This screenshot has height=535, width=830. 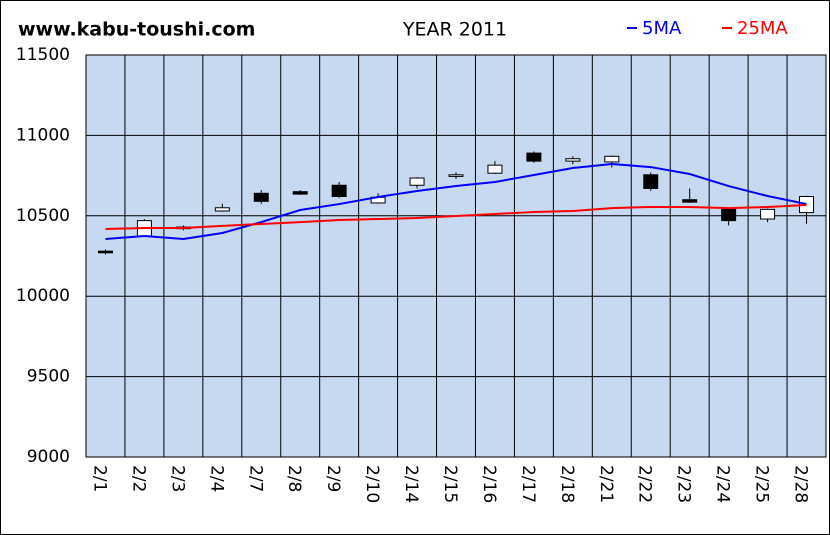 I want to click on chart-title: YEAR 2011, so click(x=454, y=30).